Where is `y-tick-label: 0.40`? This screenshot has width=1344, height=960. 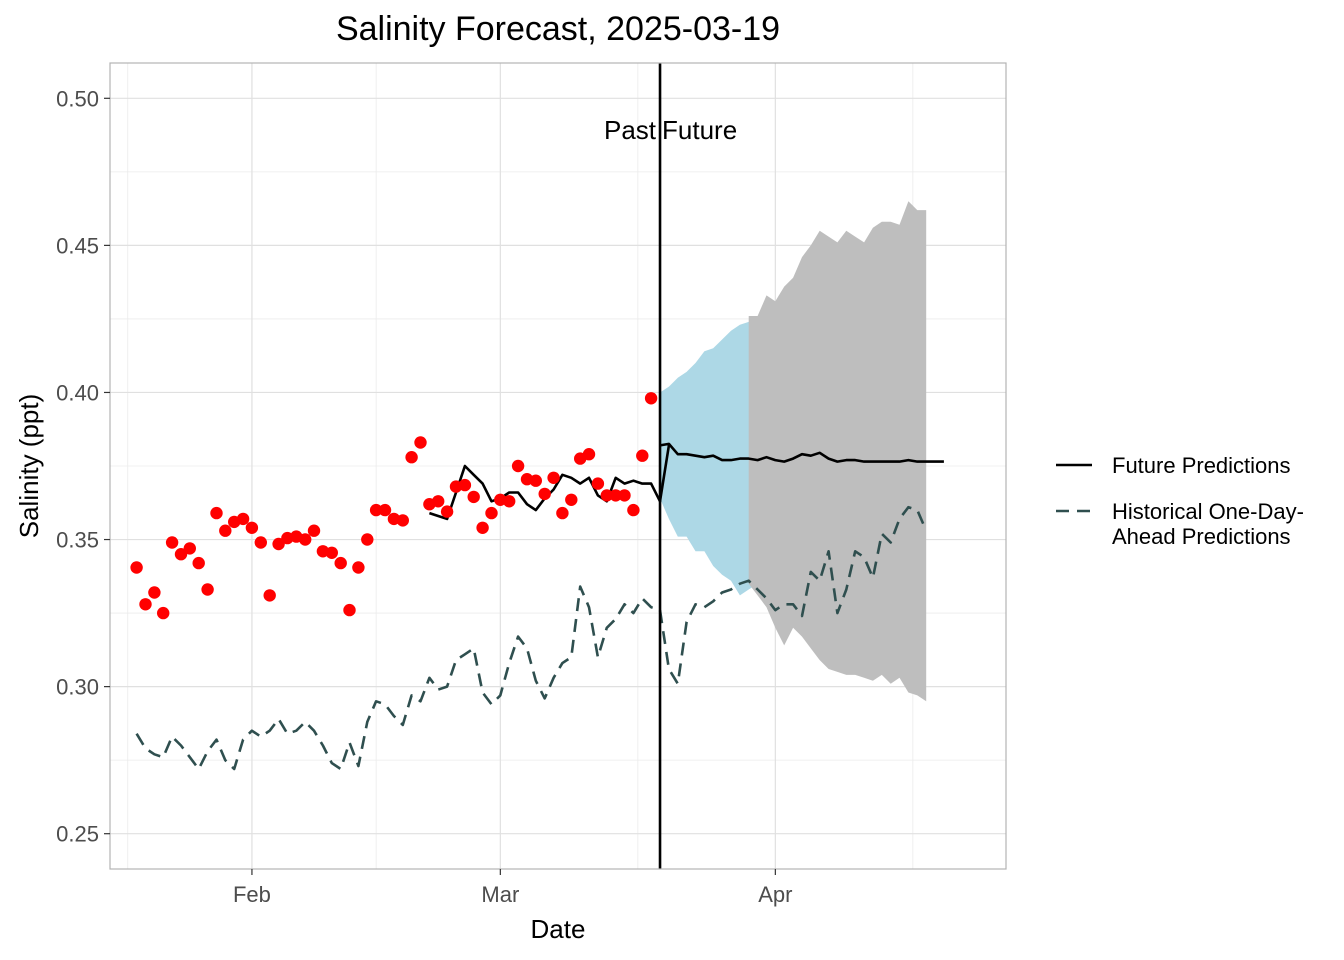
y-tick-label: 0.40 is located at coordinates (77, 392).